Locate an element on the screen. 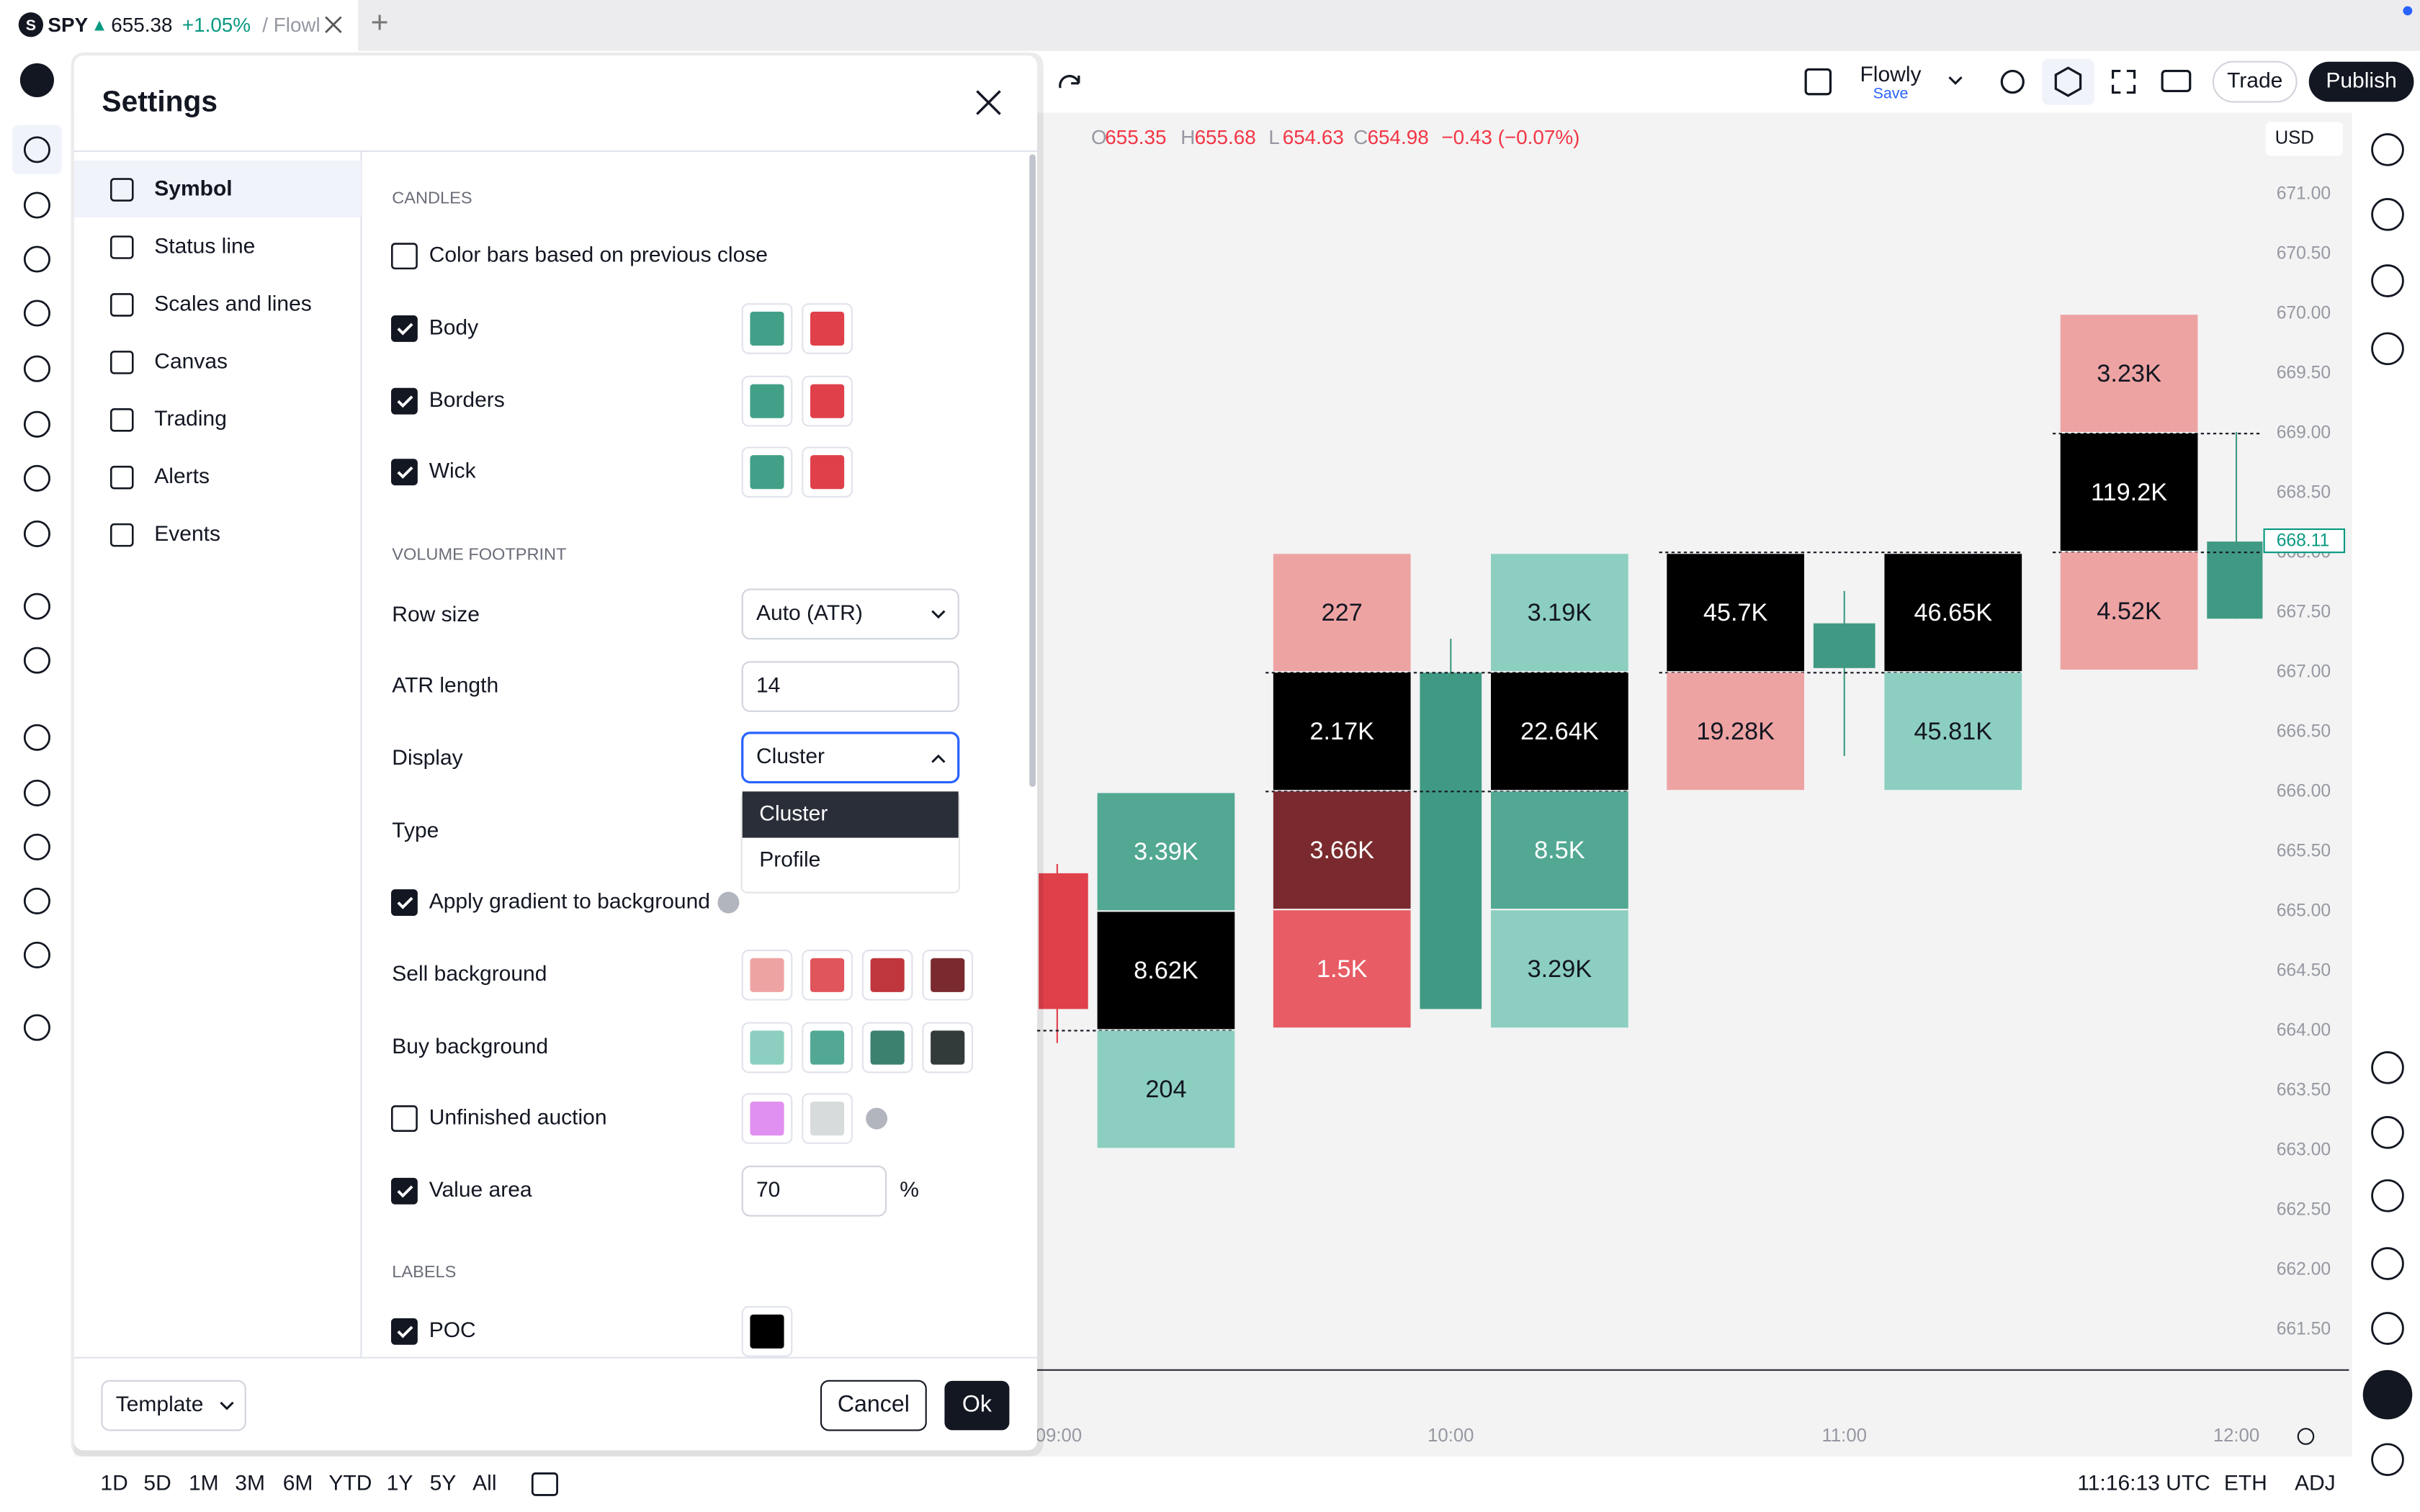 The height and width of the screenshot is (1512, 2420). nav-item: Symbol is located at coordinates (193, 188).